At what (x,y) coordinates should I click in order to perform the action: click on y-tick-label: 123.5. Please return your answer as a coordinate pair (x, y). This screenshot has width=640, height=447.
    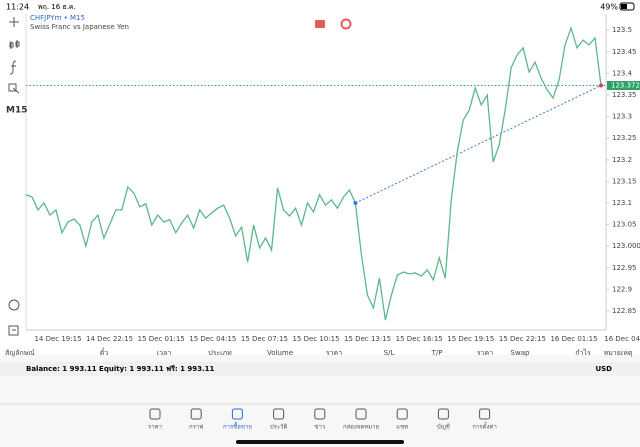
    Looking at the image, I should click on (622, 30).